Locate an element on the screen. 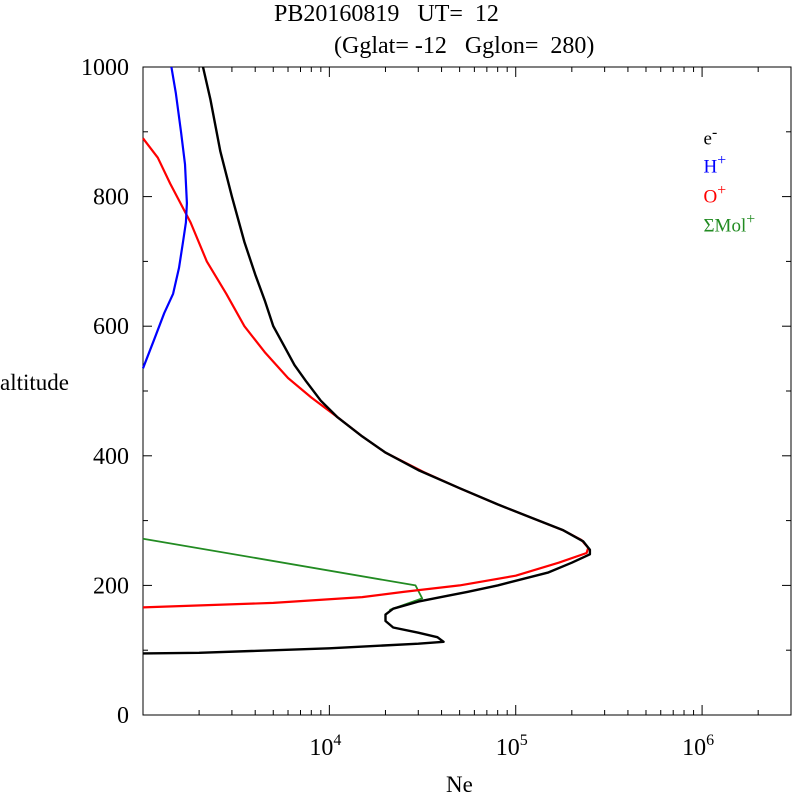 Image resolution: width=792 pixels, height=798 pixels. y-tick-label: 400 is located at coordinates (111, 457).